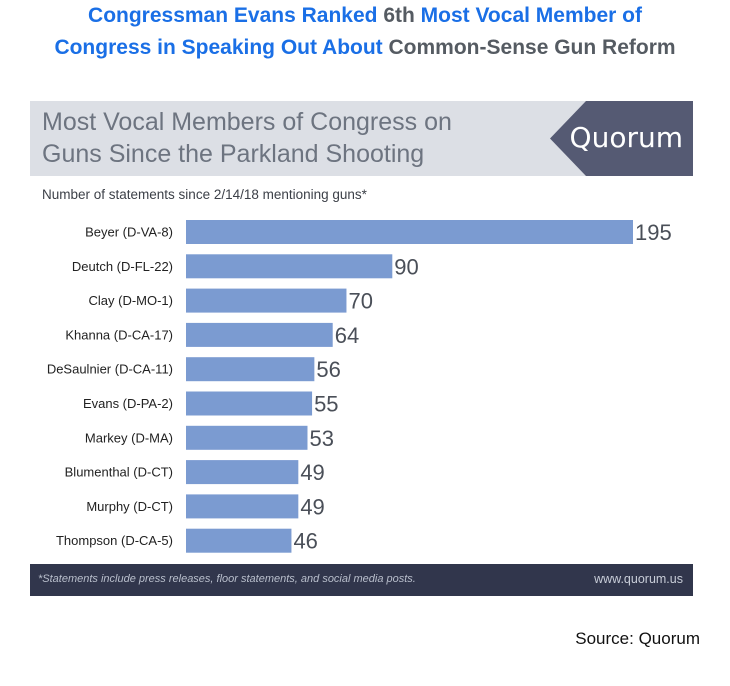 Image resolution: width=730 pixels, height=686 pixels. Describe the element at coordinates (532, 47) in the screenshot. I see `headline-segment: Common-Sense Gun Reform` at that location.